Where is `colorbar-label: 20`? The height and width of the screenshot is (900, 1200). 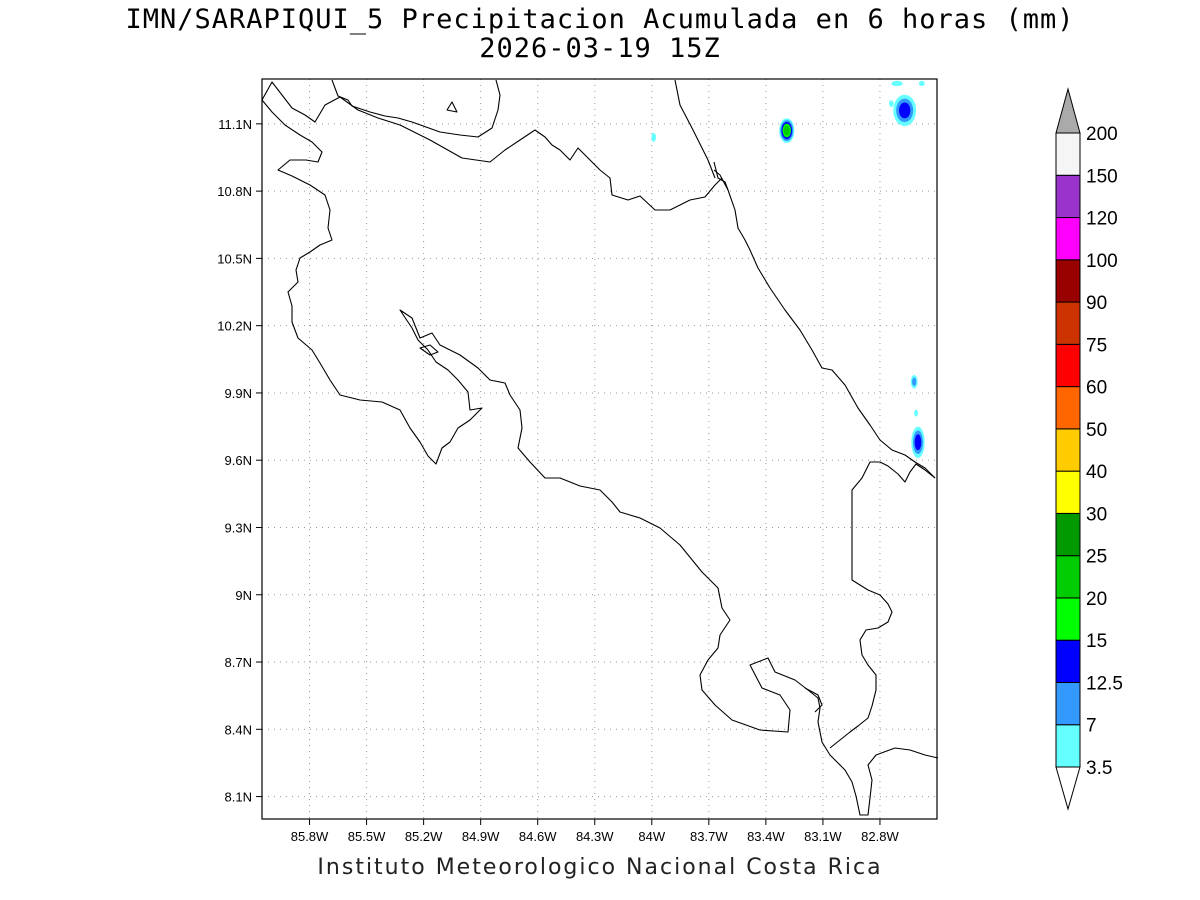 colorbar-label: 20 is located at coordinates (1096, 599).